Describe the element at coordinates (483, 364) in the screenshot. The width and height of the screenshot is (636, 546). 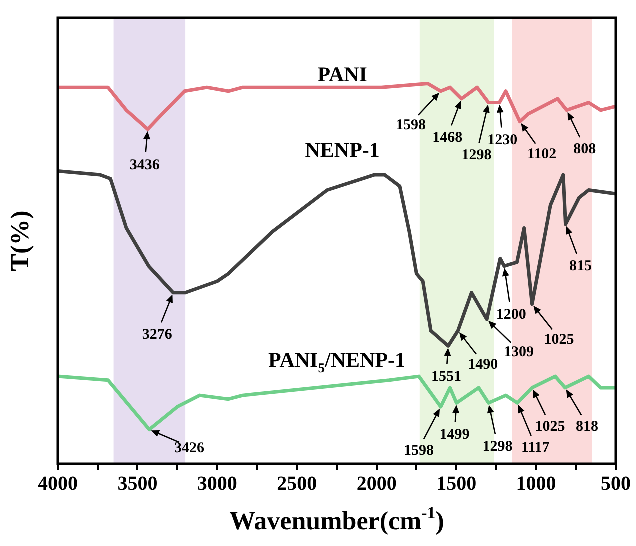
I see `annotation: 1490` at that location.